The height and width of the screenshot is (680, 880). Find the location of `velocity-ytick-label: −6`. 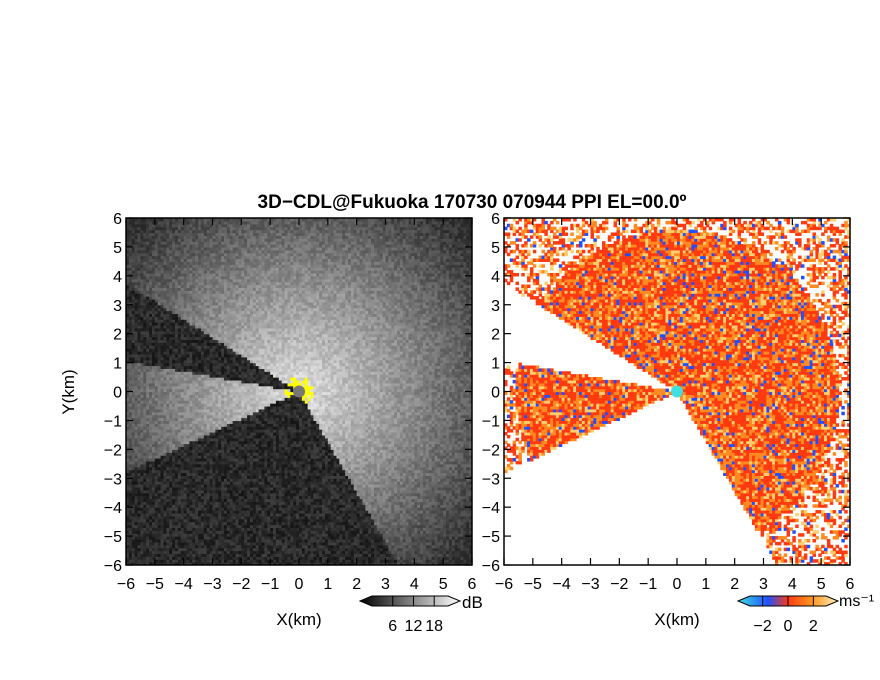

velocity-ytick-label: −6 is located at coordinates (491, 566).